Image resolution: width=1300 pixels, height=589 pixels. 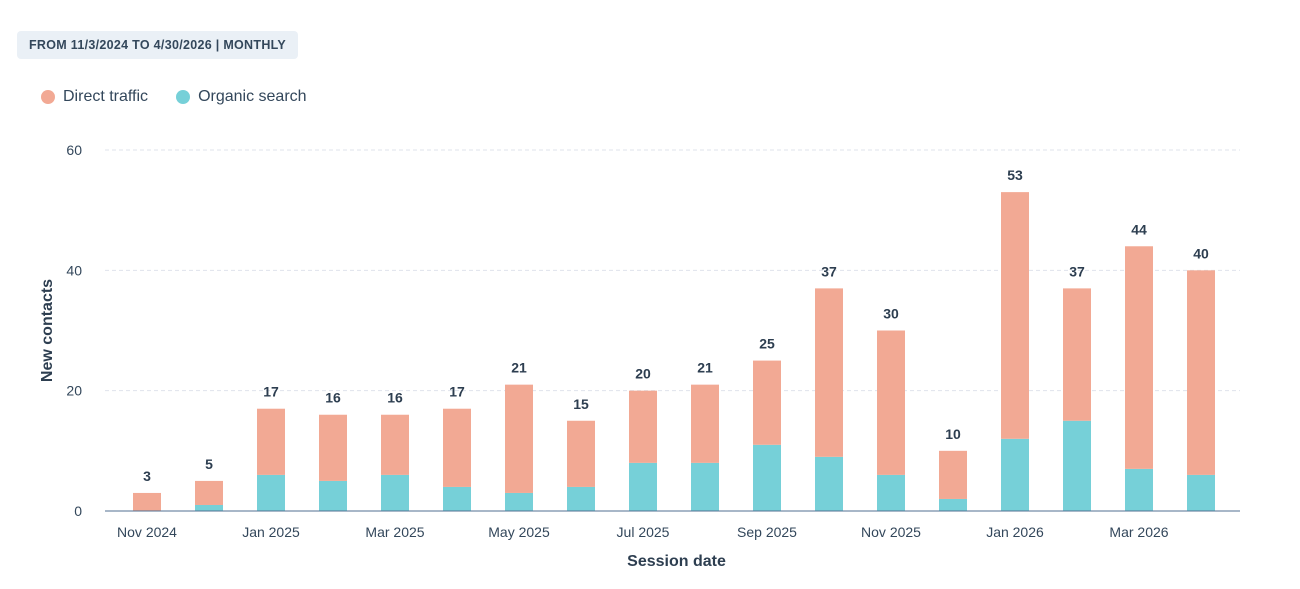 What do you see at coordinates (1138, 532) in the screenshot?
I see `x-tick-label: Mar 2026` at bounding box center [1138, 532].